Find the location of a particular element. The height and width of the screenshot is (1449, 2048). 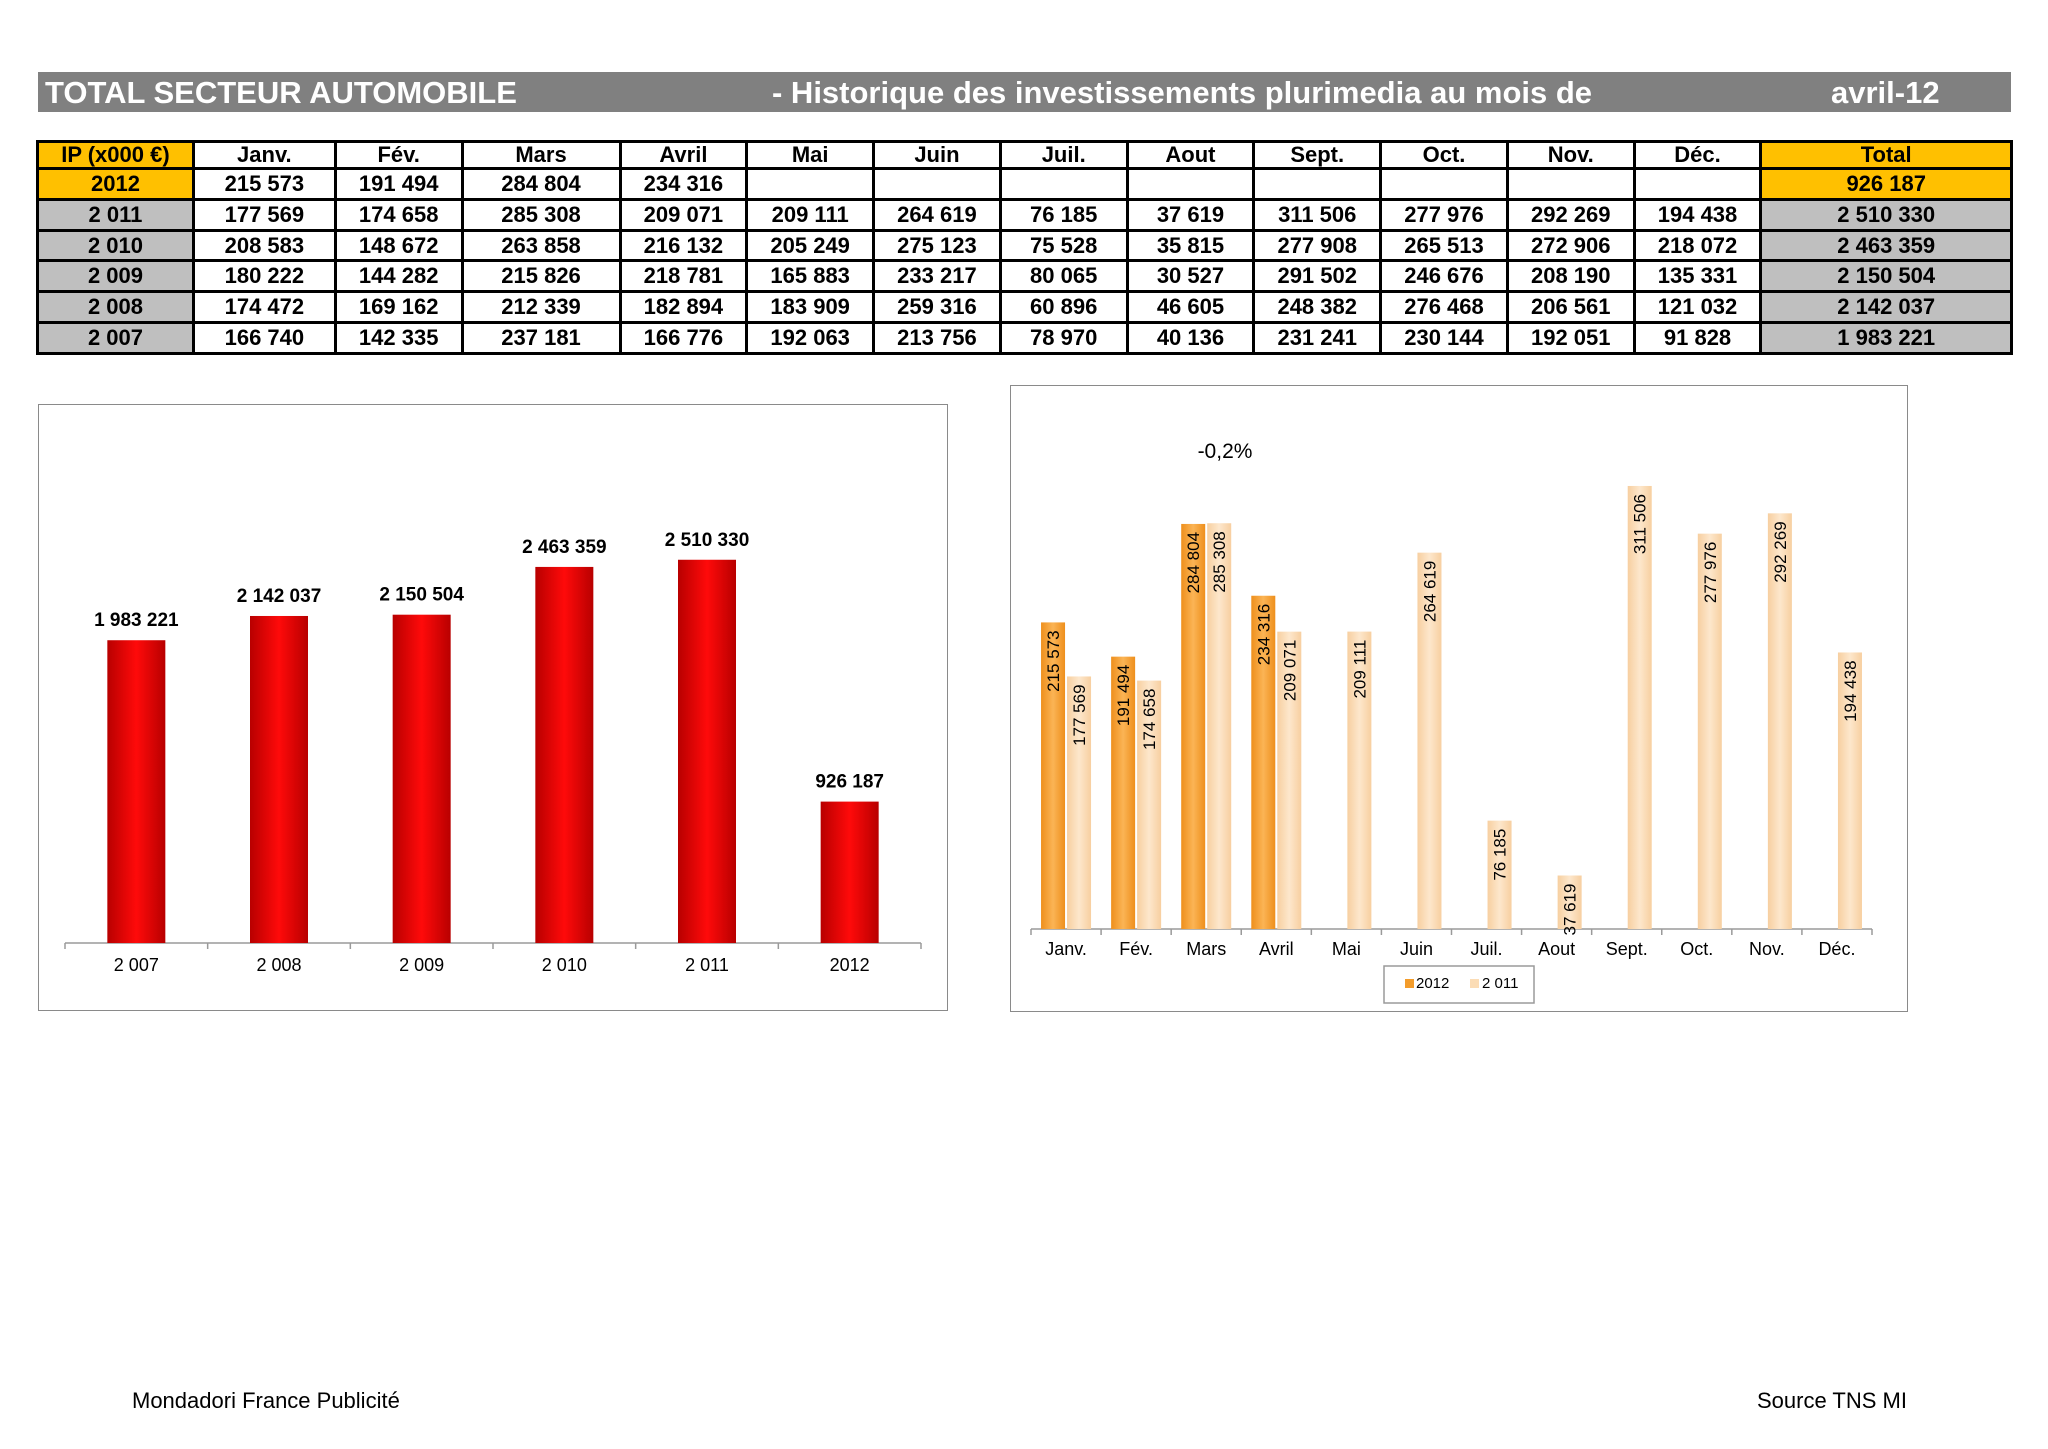

table-cell: 205 249 is located at coordinates (810, 245).